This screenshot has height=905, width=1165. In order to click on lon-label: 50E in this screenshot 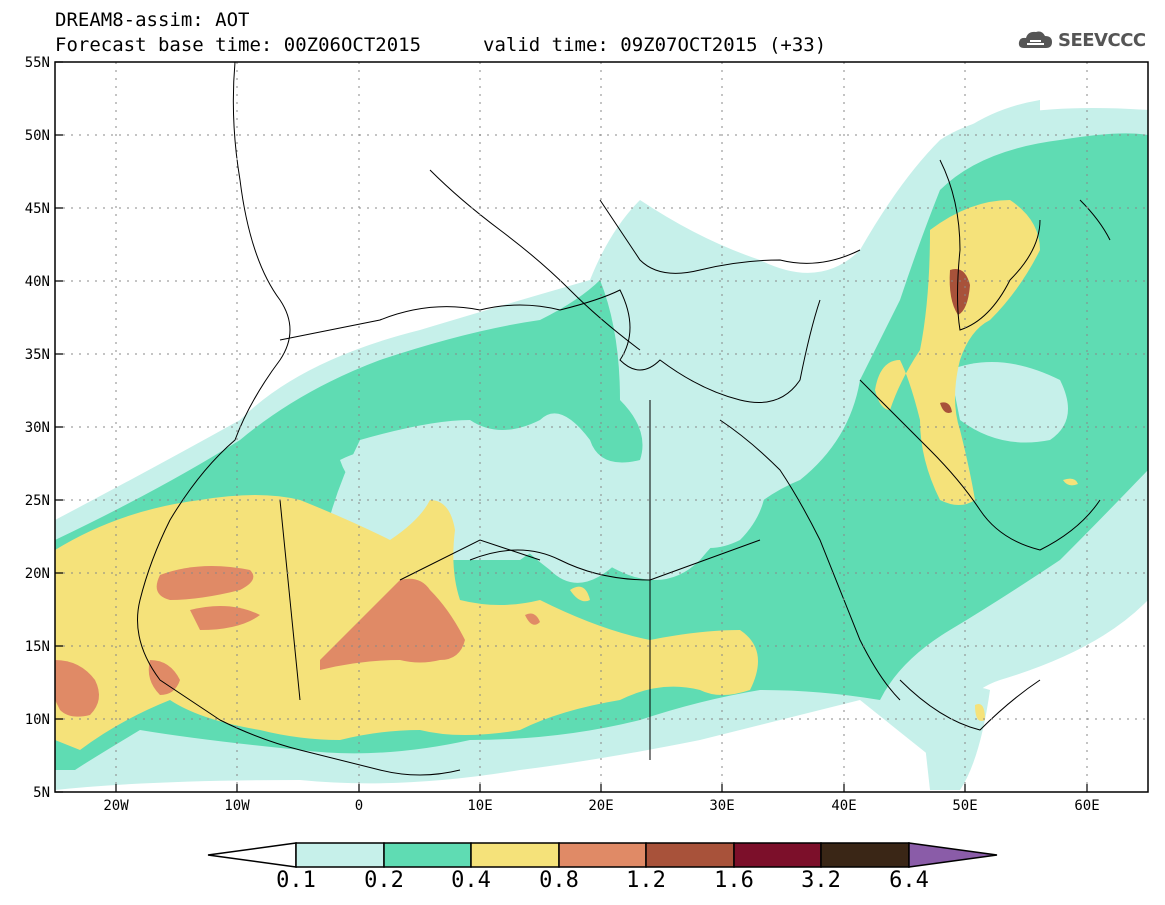, I will do `click(965, 806)`.